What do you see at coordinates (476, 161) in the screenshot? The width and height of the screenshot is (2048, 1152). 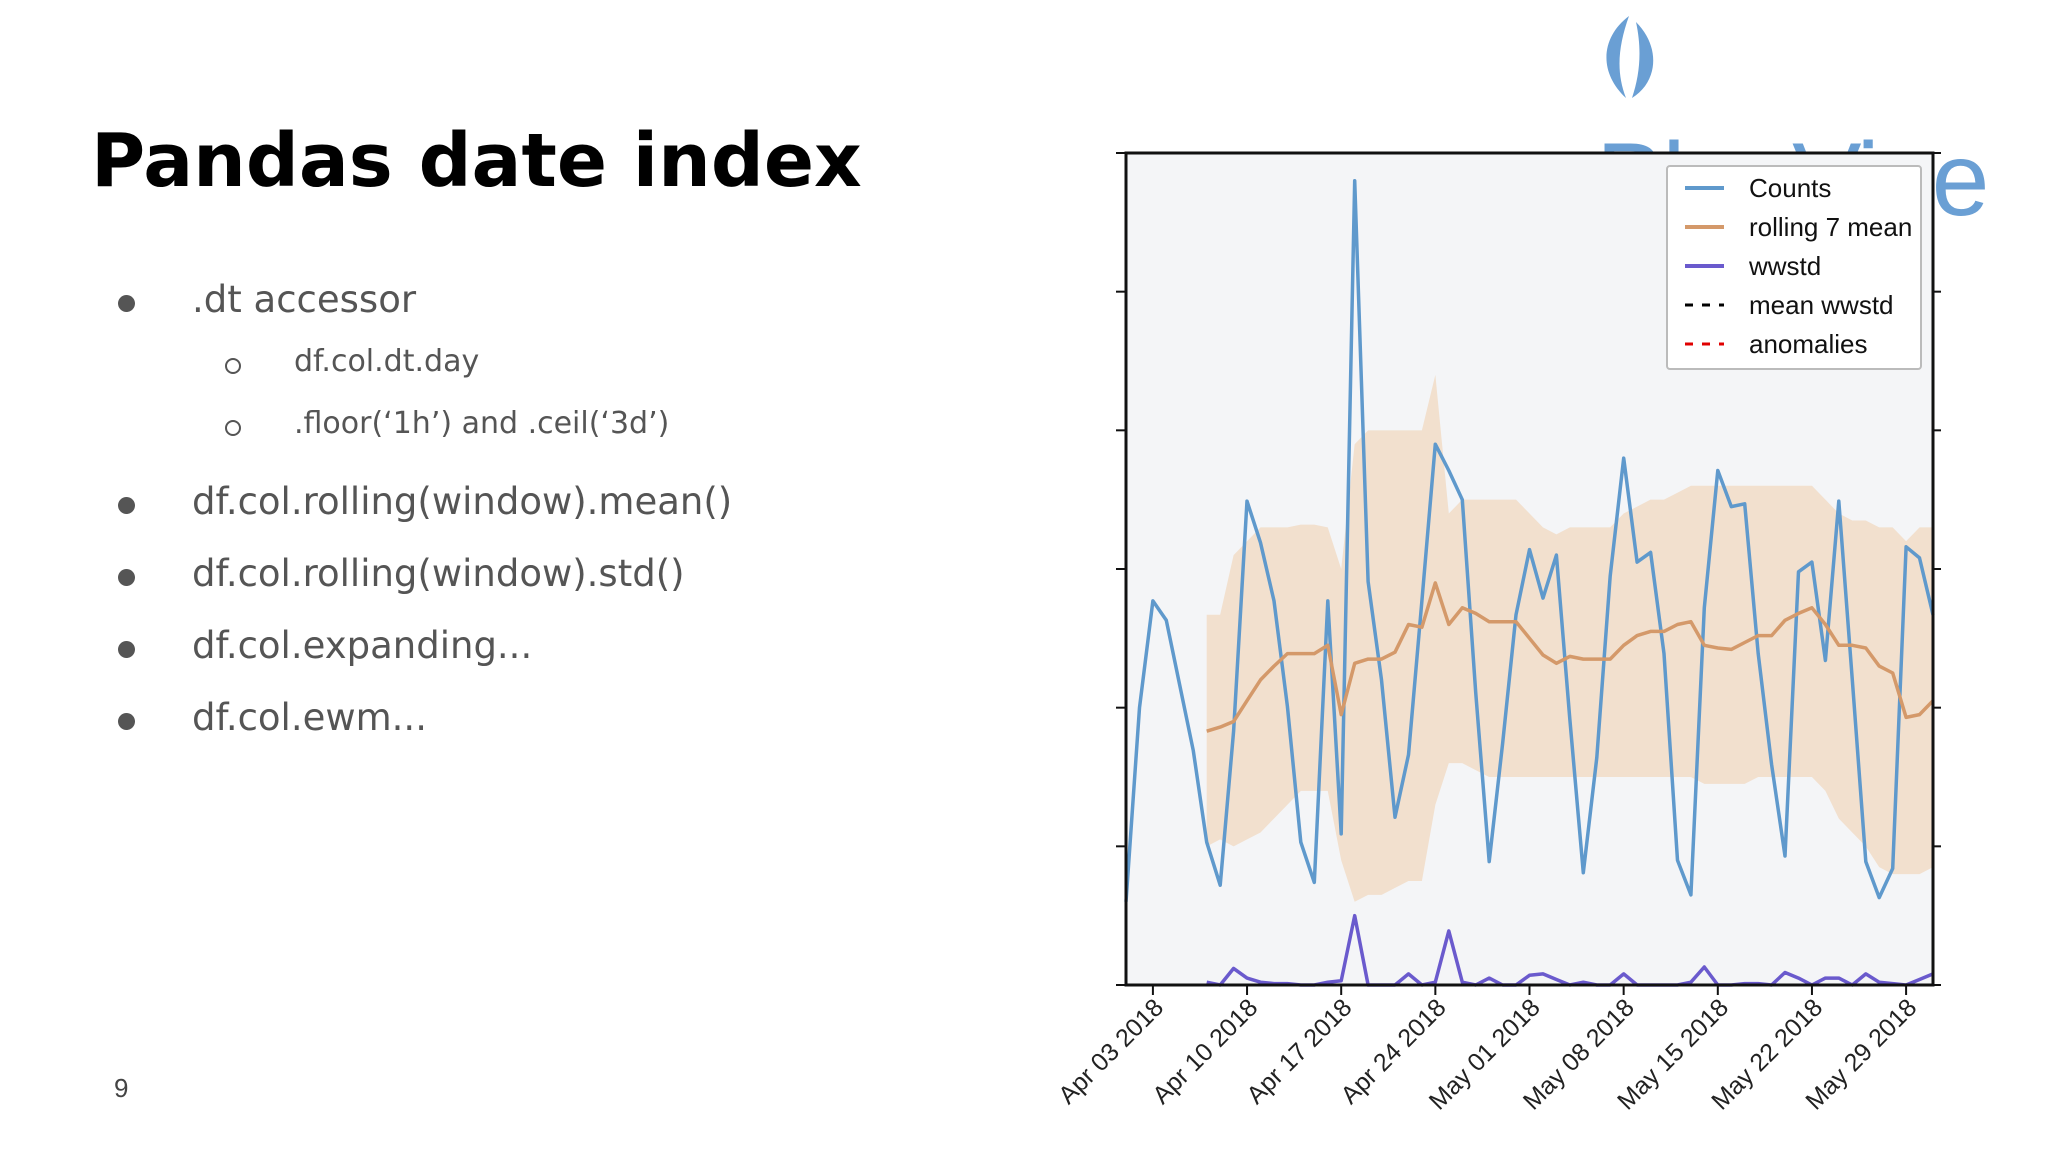 I see `slide-title: Pandas date index` at bounding box center [476, 161].